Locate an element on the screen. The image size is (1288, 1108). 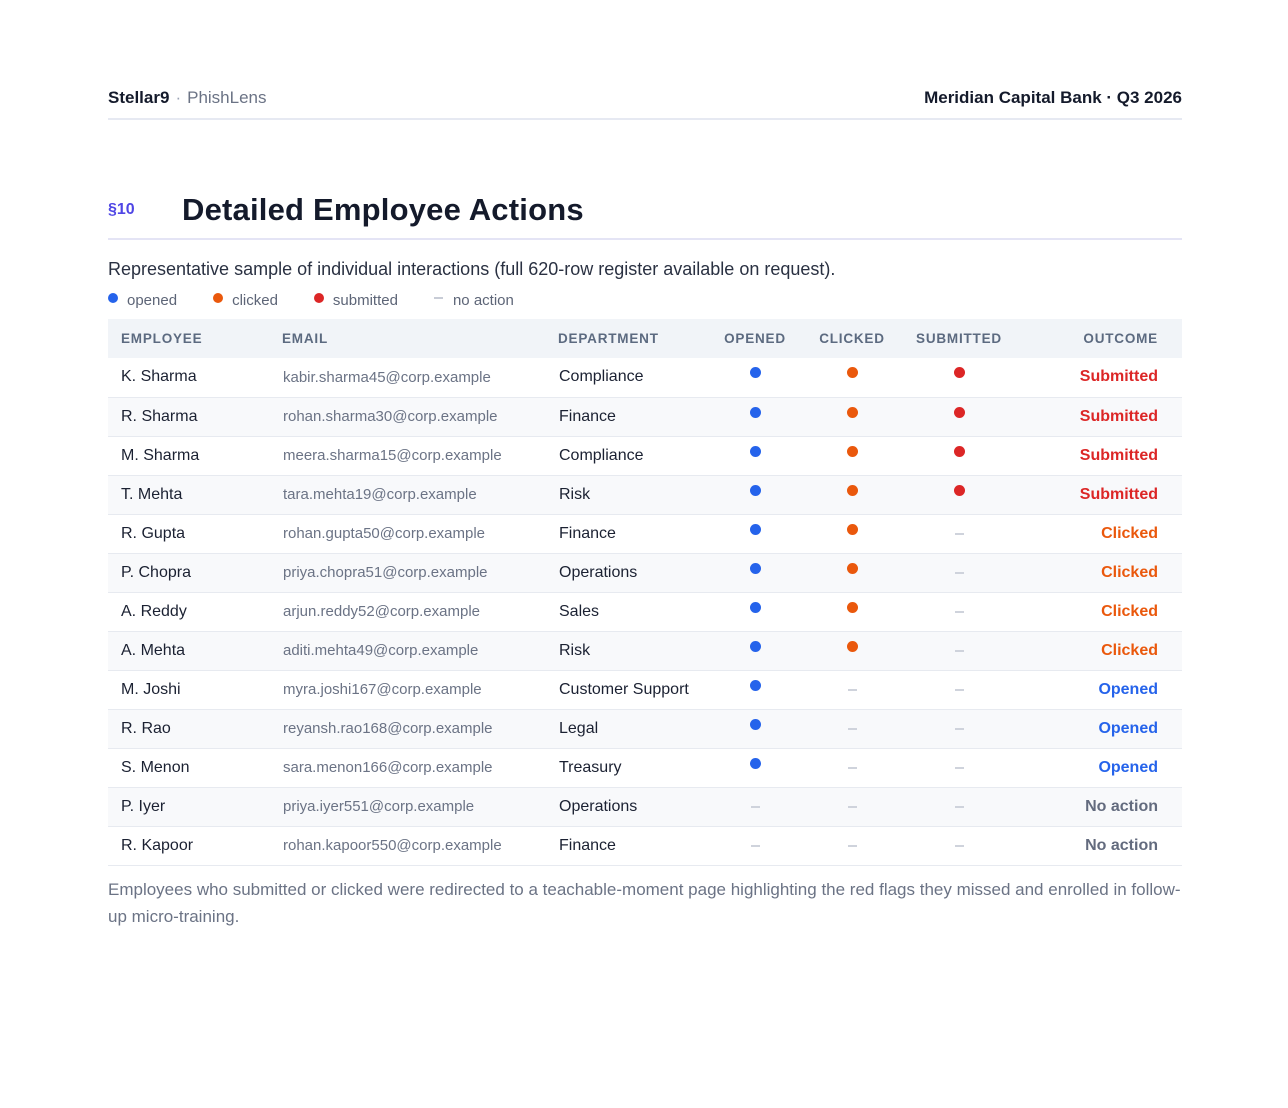
employee-email: rohan.kapoor550@corp.example is located at coordinates (392, 845).